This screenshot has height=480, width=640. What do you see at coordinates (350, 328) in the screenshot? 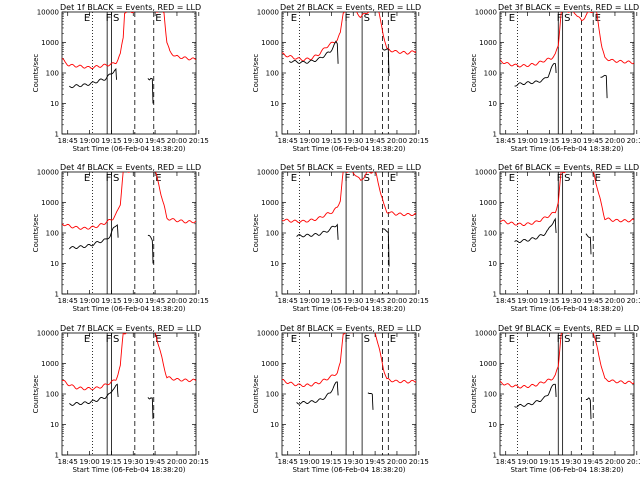
I see `chart-title: Det 8f BLACK = Events, RED = LLD` at bounding box center [350, 328].